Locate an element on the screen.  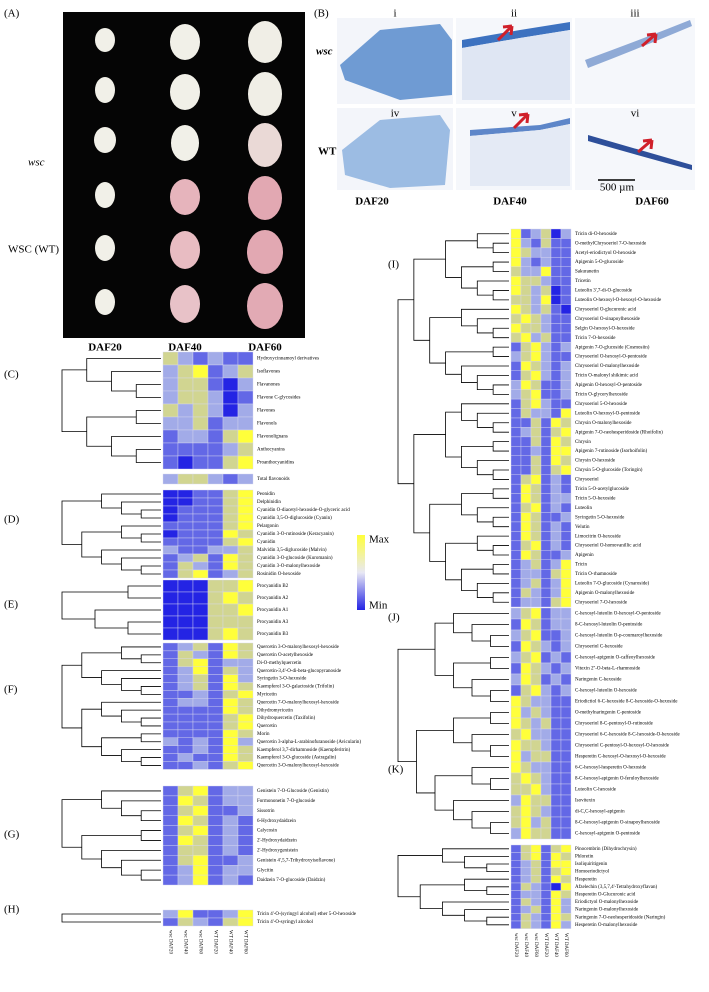
row-label: Tricin O-malonyl shikimic acid is located at coordinates (607, 376).